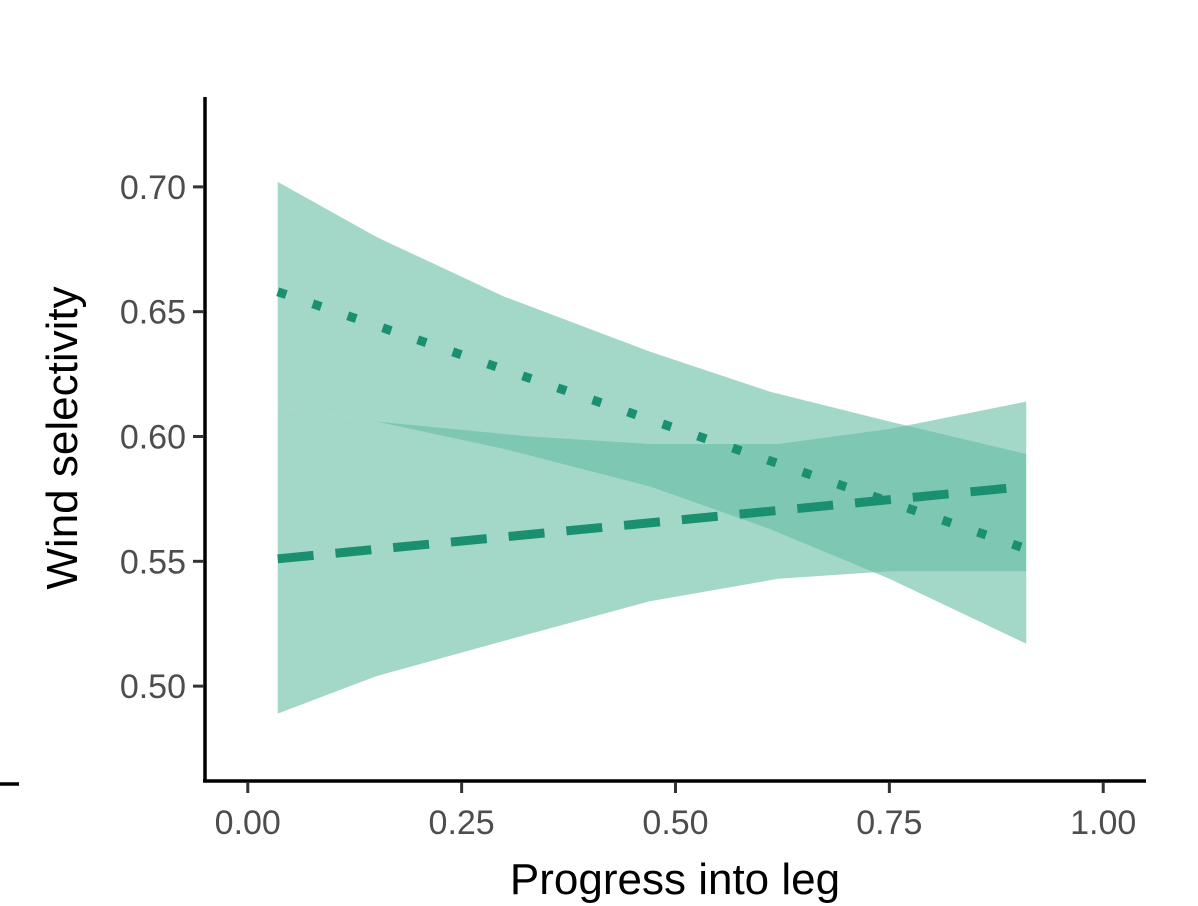 This screenshot has height=906, width=1198. I want to click on y-axis-title: Wind selectivity, so click(62, 437).